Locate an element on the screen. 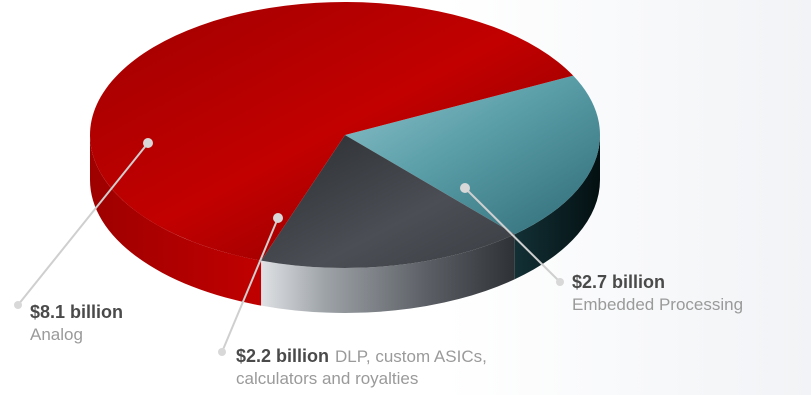 The width and height of the screenshot is (811, 395). leader-line-dlp-asic is located at coordinates (250, 285).